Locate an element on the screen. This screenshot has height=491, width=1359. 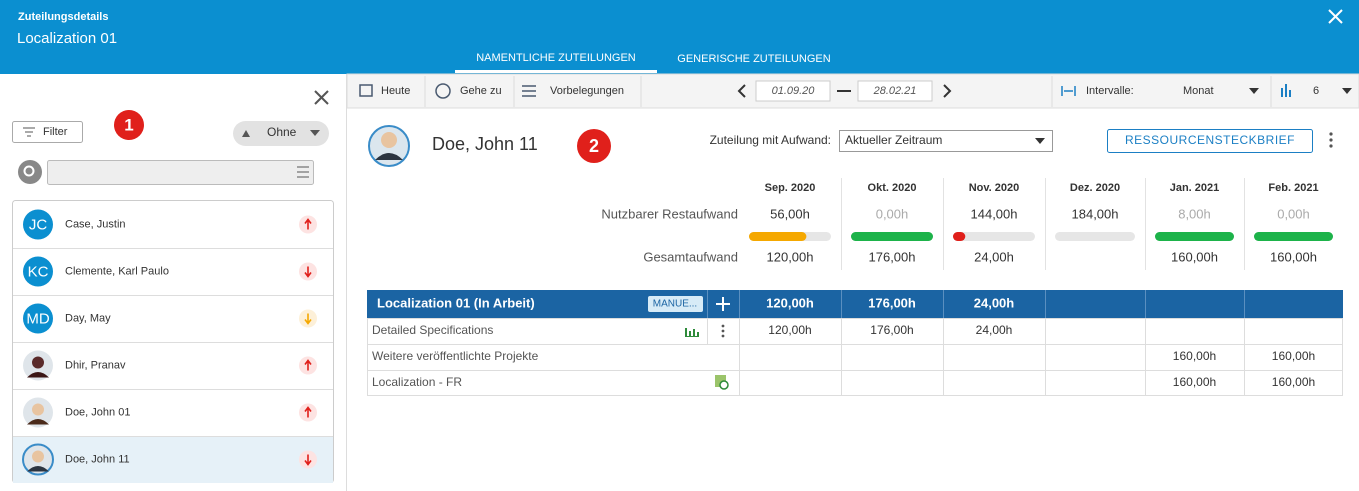
remaining-value: 0,00h is located at coordinates (892, 213).